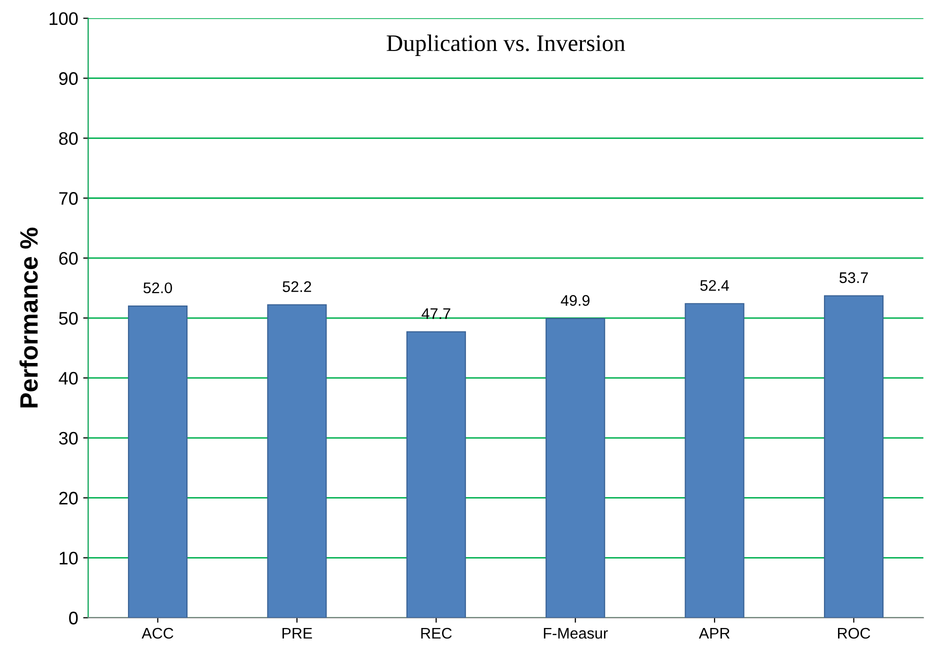  What do you see at coordinates (68, 258) in the screenshot?
I see `y-tick-label: 60` at bounding box center [68, 258].